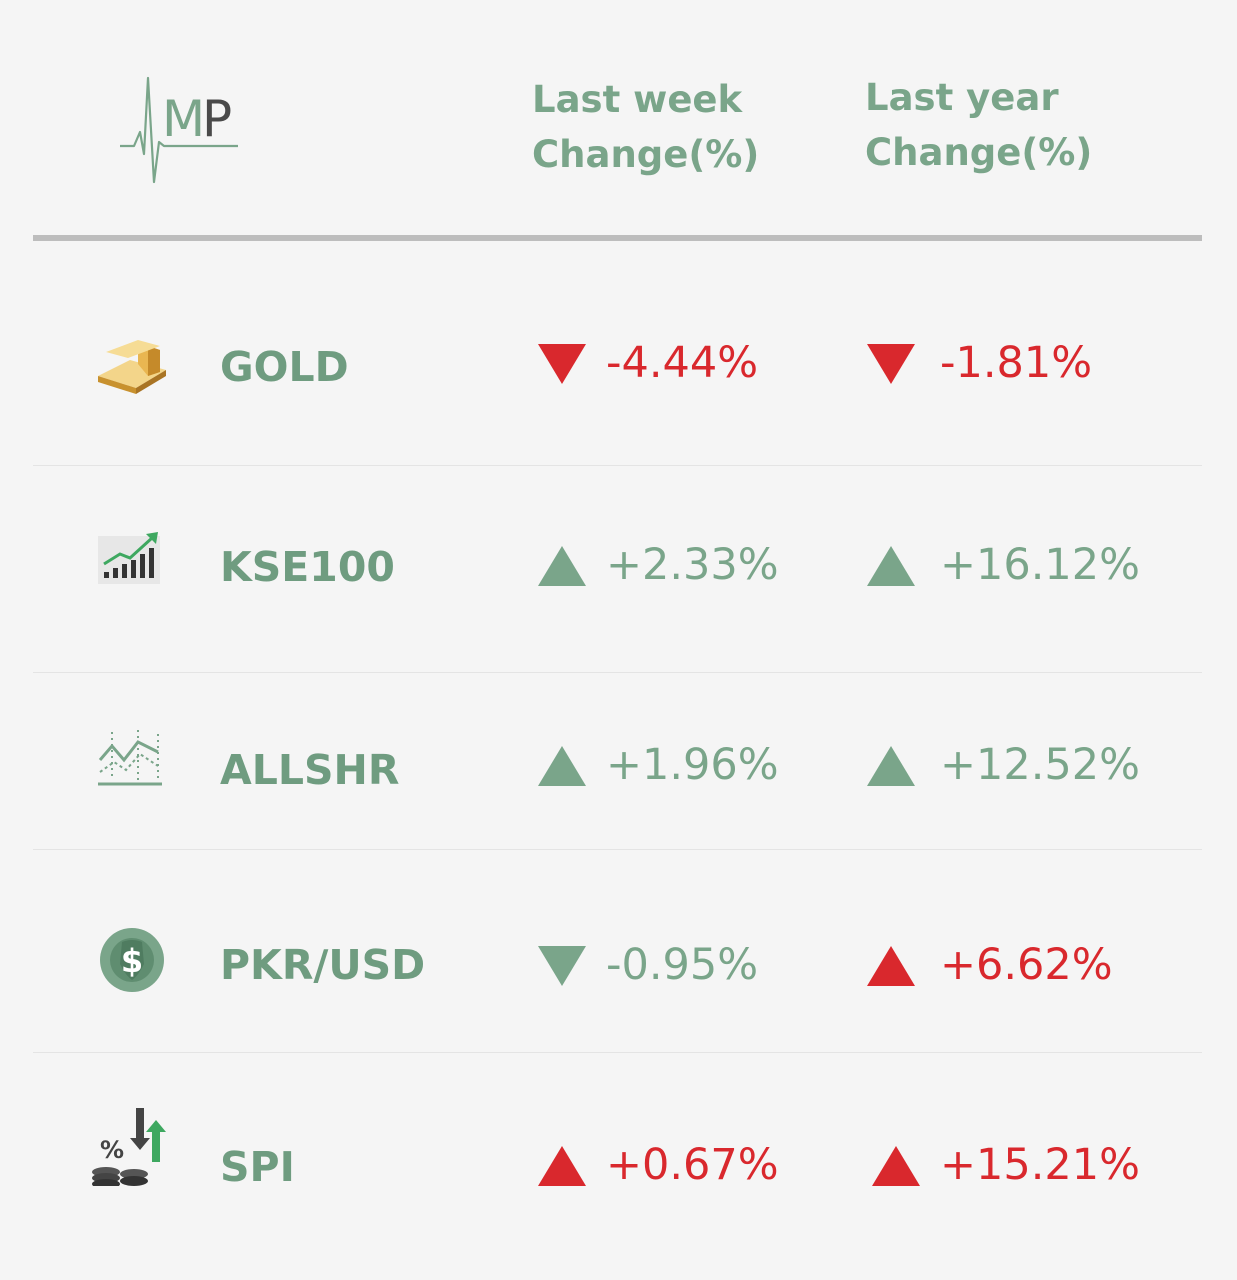  Describe the element at coordinates (284, 367) in the screenshot. I see `asset-name: GOLD` at that location.